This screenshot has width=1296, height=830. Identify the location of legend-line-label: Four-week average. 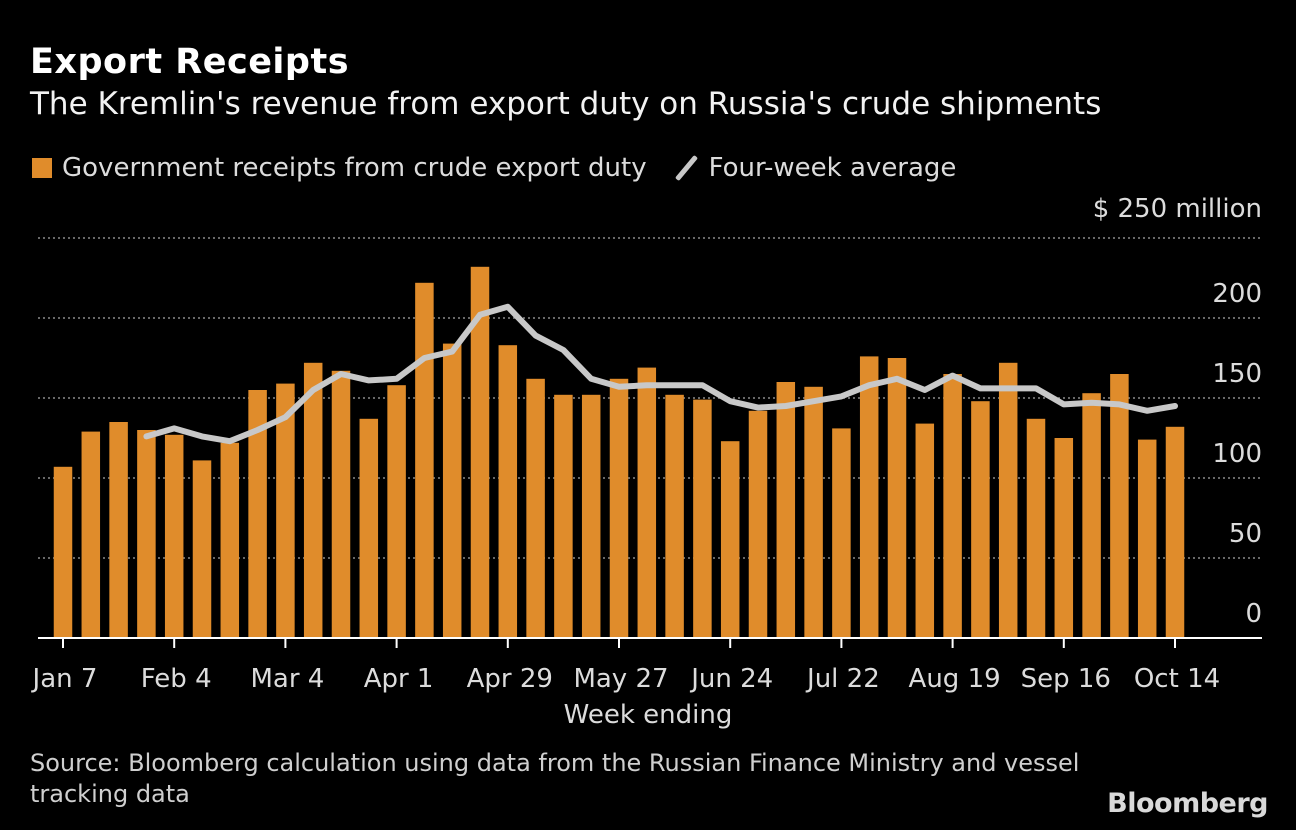
(832, 168).